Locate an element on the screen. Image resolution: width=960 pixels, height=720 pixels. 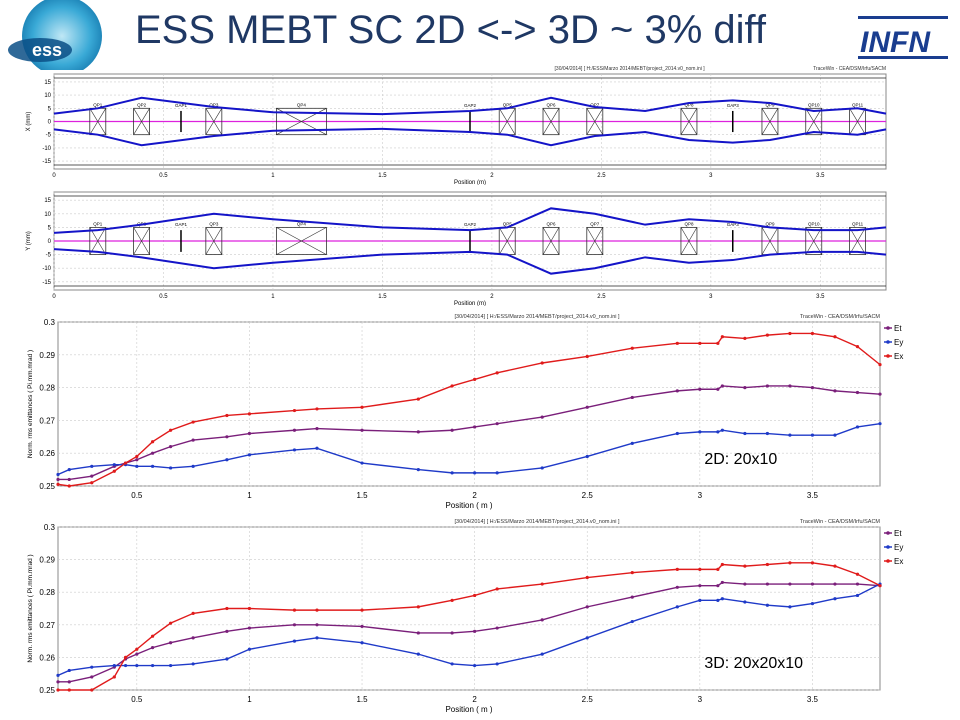
element-label: GAP1 is located at coordinates (181, 224).